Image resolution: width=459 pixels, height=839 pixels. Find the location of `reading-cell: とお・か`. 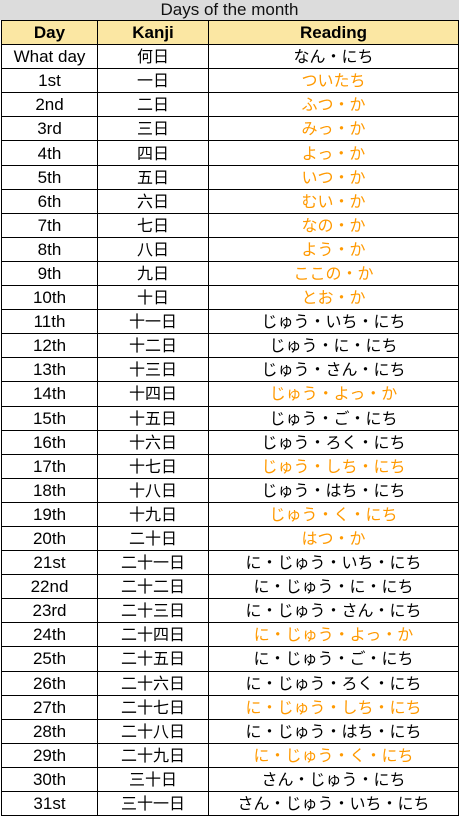

reading-cell: とお・か is located at coordinates (333, 298).